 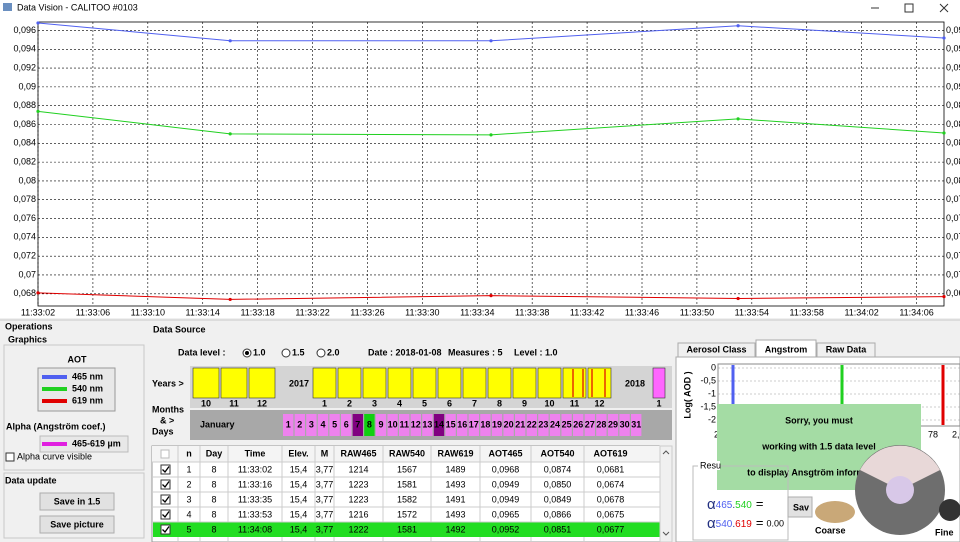 What do you see at coordinates (374, 403) in the screenshot?
I see `month-label: 3` at bounding box center [374, 403].